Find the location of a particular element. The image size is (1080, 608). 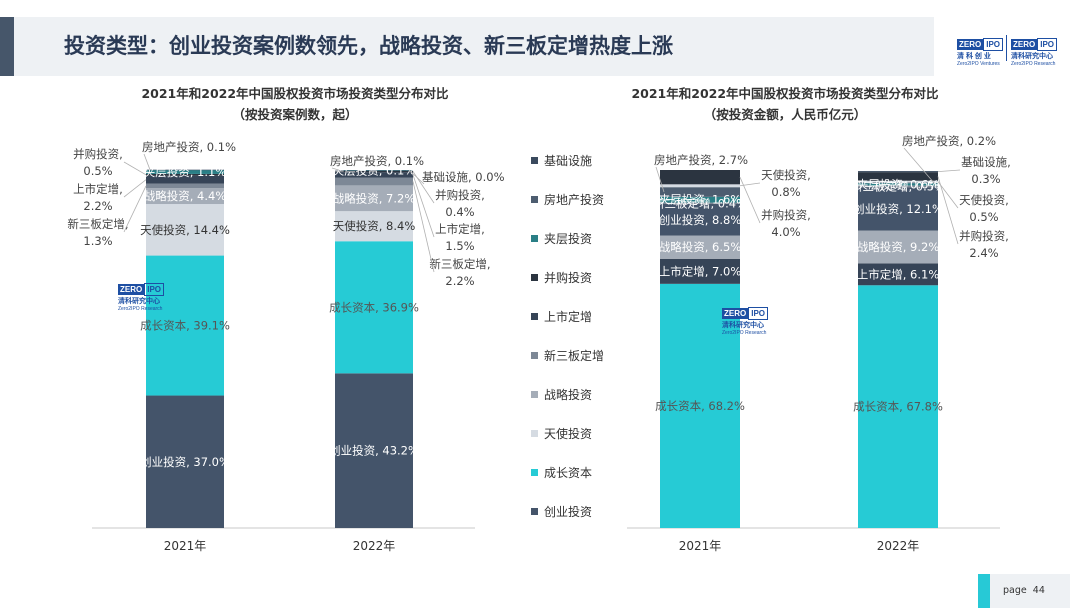

callout-label: 天使投资, is located at coordinates (786, 175).